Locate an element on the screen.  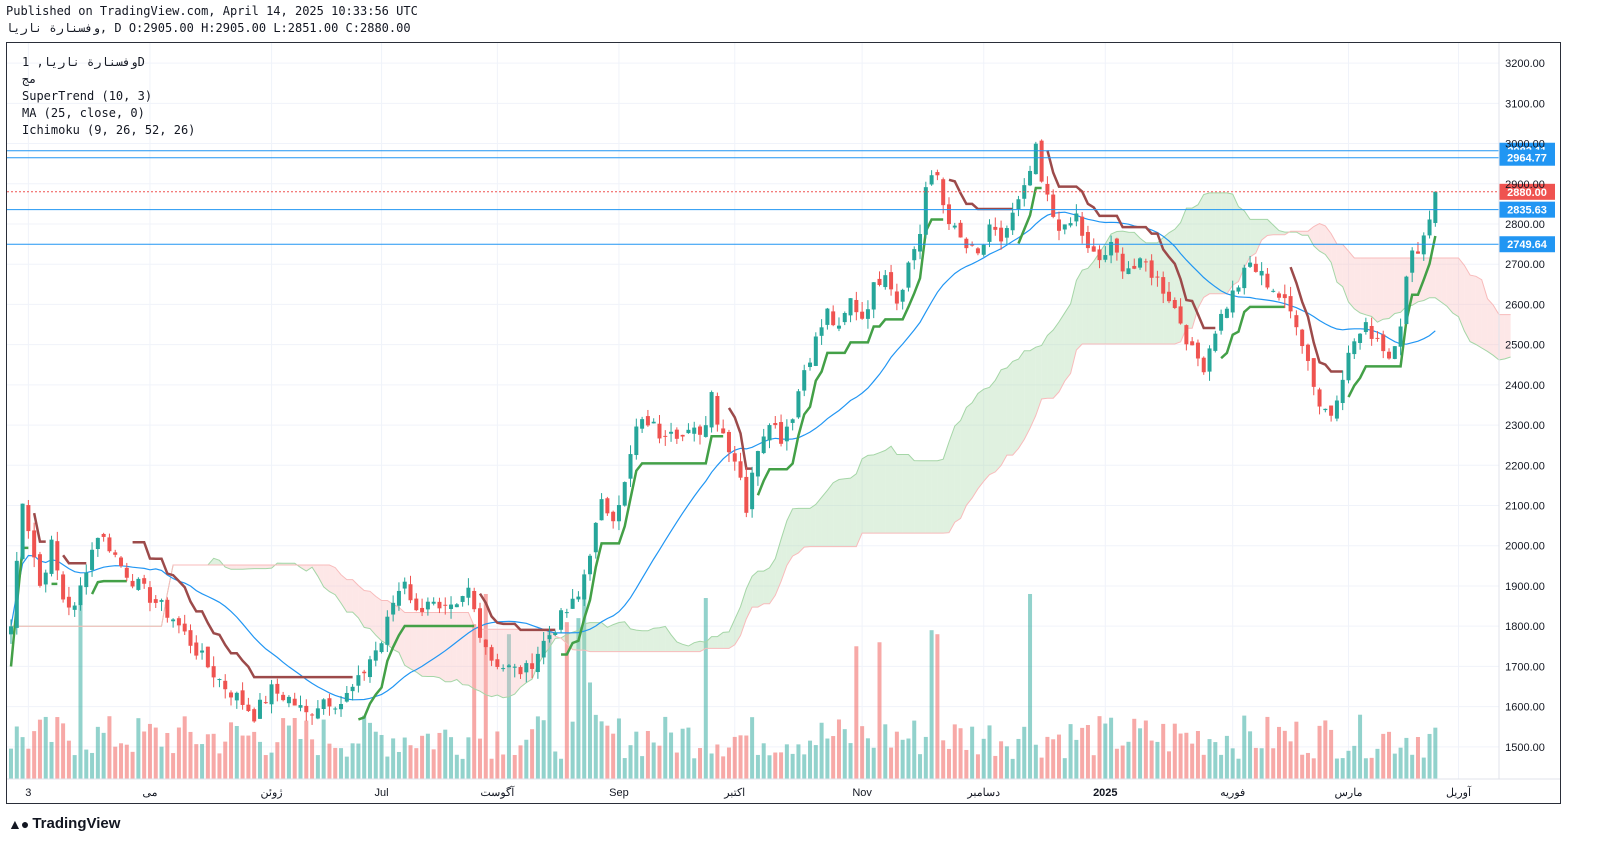
legend-ma: MA (25, close, 0) is located at coordinates (83, 113).